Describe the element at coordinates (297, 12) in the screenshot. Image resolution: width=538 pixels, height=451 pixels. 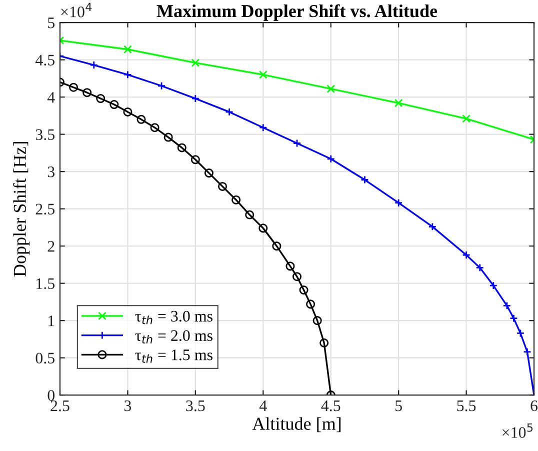
I see `chart-title: Maximum Doppler Shift vs. Altitude` at that location.